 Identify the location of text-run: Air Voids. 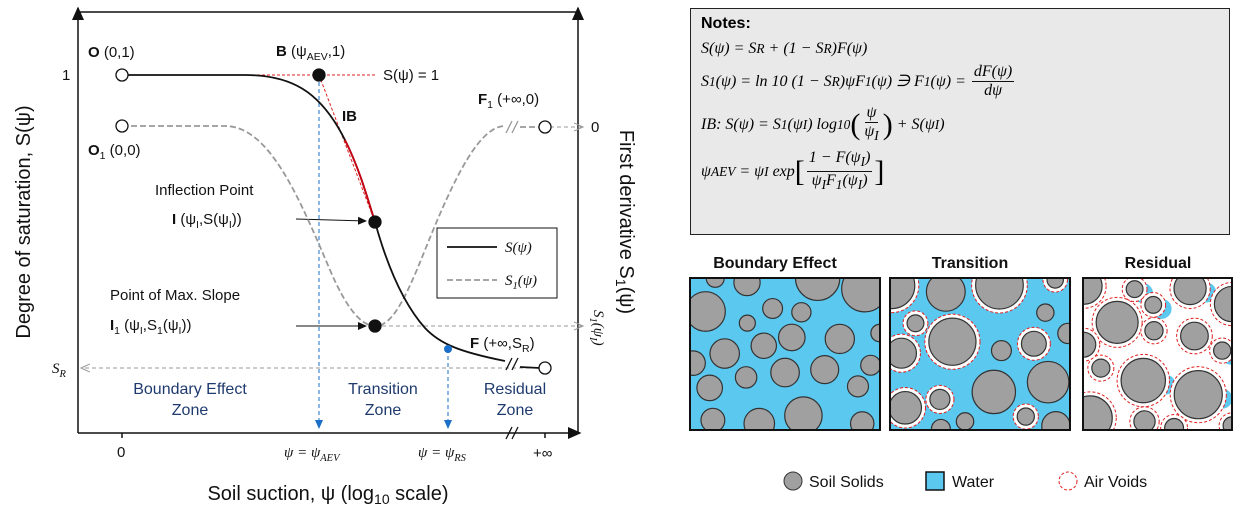
(1115, 482).